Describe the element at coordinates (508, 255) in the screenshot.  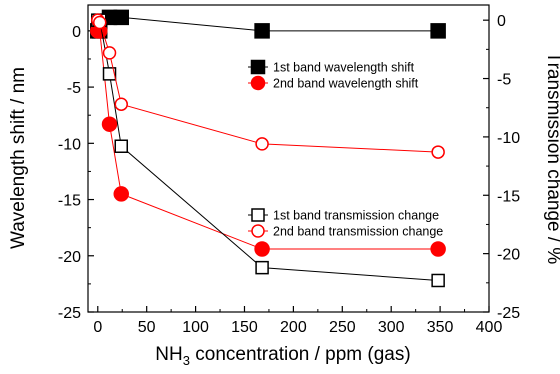
I see `y-right-tick-label: -20` at that location.